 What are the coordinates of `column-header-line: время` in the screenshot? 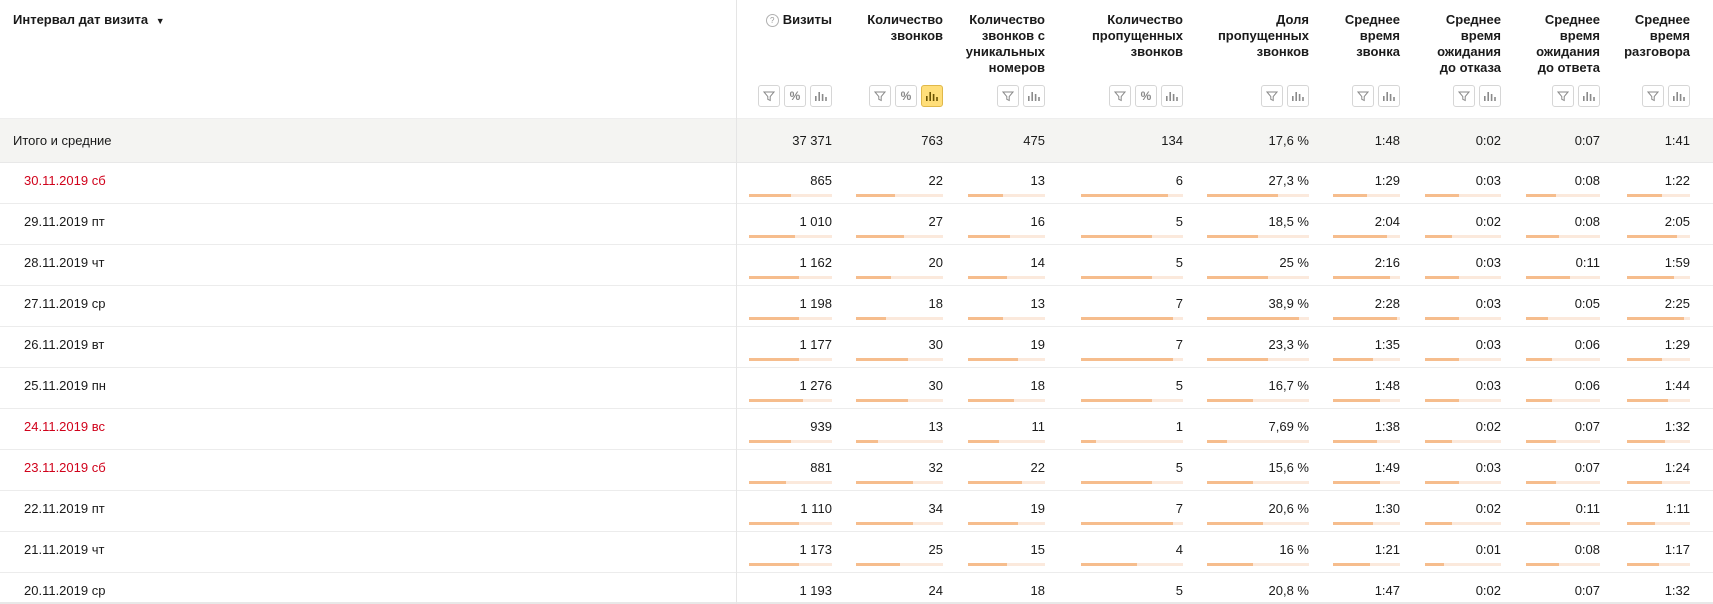 It's located at (1379, 35).